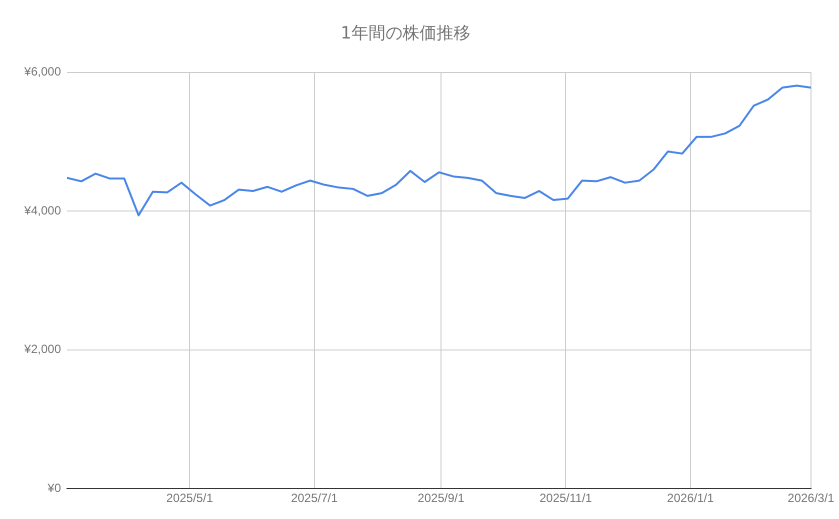 The width and height of the screenshot is (839, 519). Describe the element at coordinates (54, 487) in the screenshot. I see `y-tick-label: ¥0` at that location.